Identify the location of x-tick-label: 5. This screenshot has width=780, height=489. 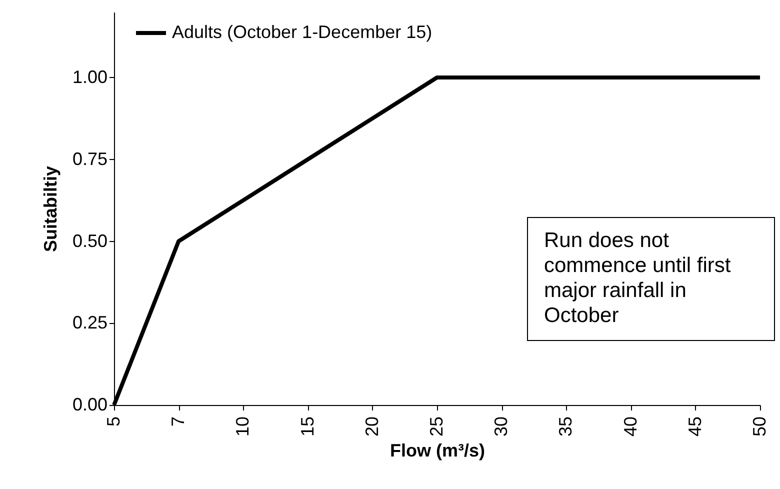
(114, 421).